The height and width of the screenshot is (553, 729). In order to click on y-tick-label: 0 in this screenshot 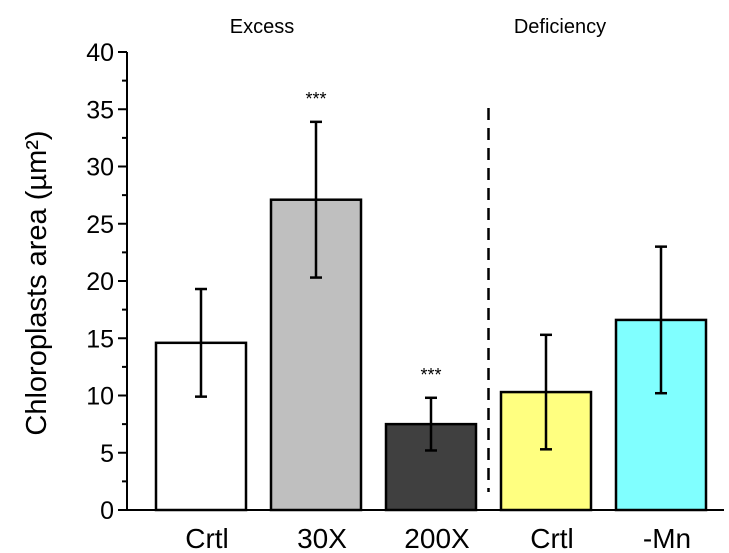, I will do `click(107, 511)`.